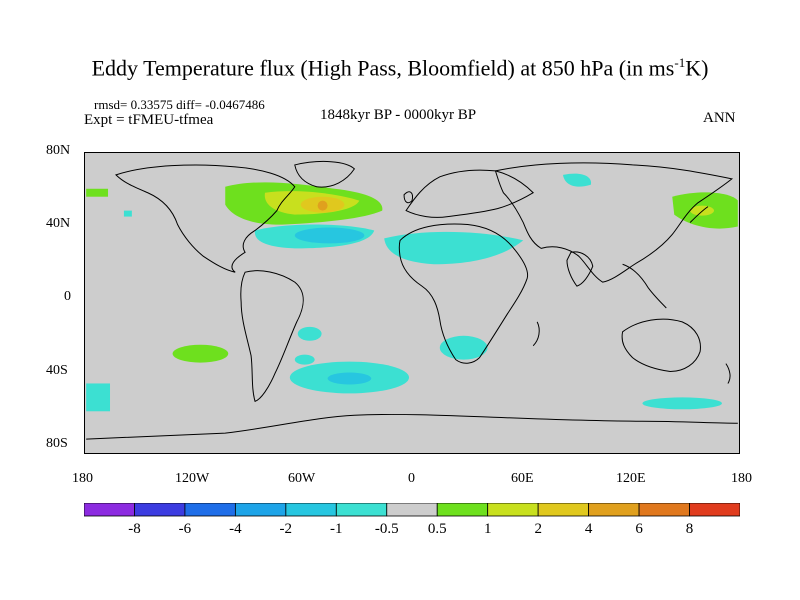  What do you see at coordinates (536, 334) in the screenshot?
I see `madagascar-coast` at bounding box center [536, 334].